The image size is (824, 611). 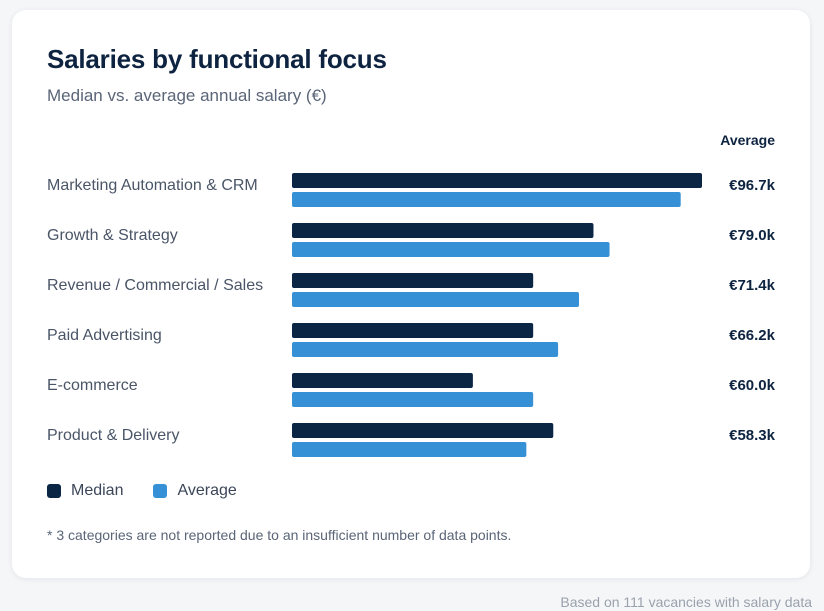 I want to click on category-label: Product & Delivery, so click(x=113, y=435).